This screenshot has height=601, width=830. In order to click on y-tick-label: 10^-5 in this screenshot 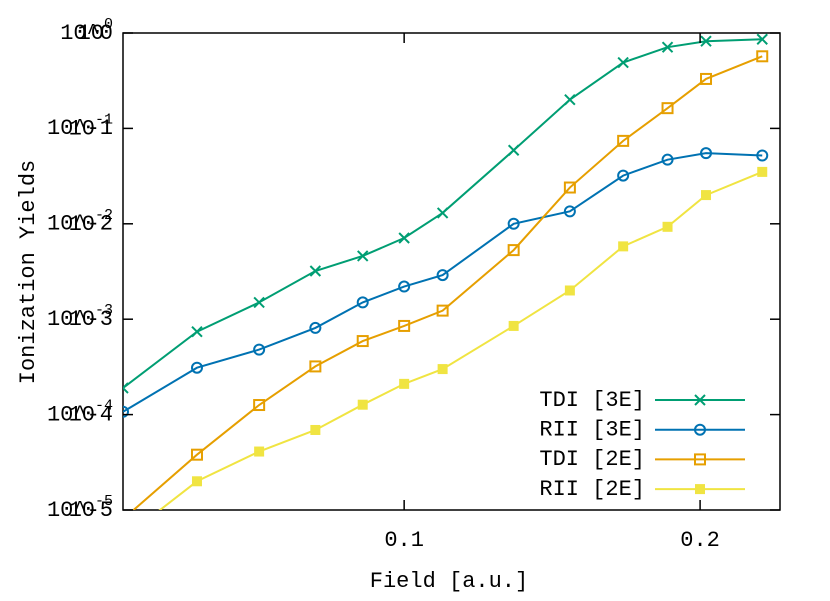, I will do `click(80, 510)`.